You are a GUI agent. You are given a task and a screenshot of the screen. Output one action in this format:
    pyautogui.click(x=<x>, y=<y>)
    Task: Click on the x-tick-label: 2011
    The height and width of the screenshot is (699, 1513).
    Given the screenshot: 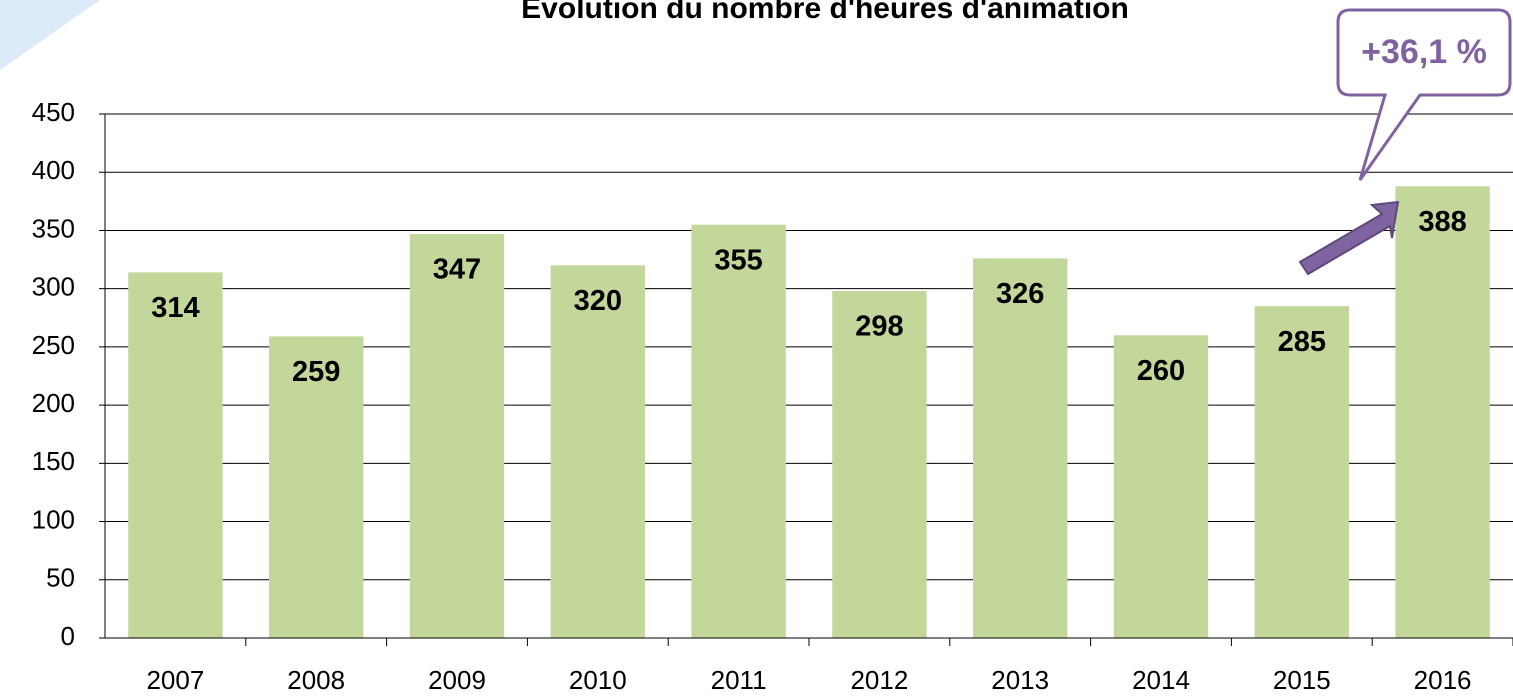 What is the action you would take?
    pyautogui.click(x=739, y=680)
    